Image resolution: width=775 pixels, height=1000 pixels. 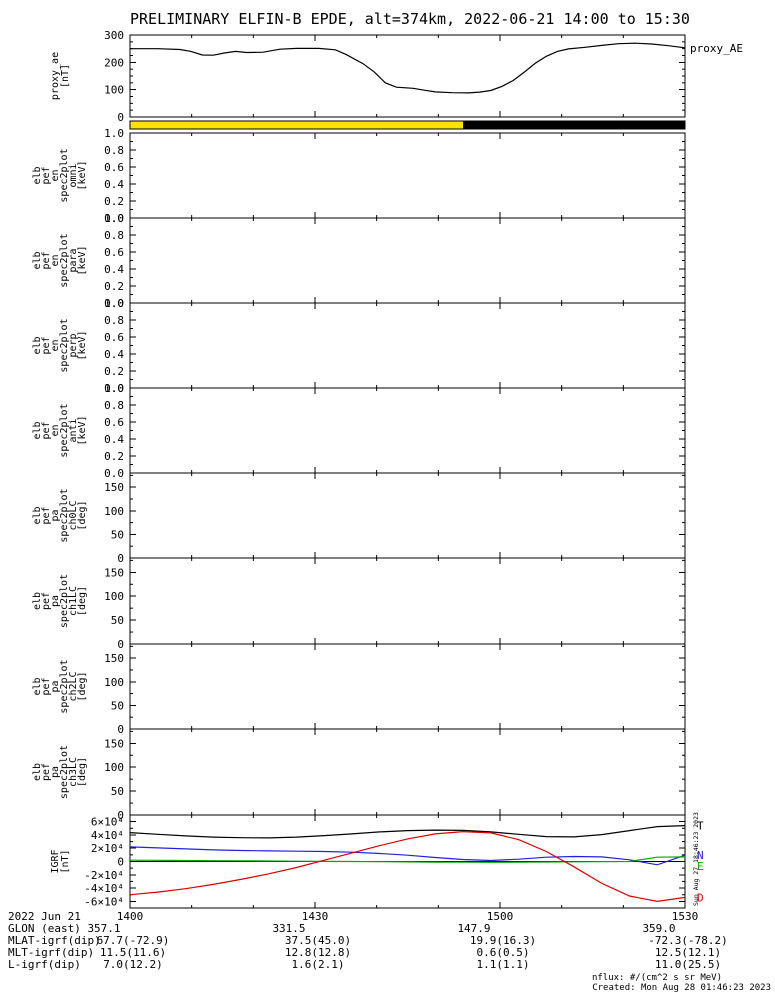 What do you see at coordinates (114, 269) in the screenshot?
I see `ytick-label: 0.4` at bounding box center [114, 269].